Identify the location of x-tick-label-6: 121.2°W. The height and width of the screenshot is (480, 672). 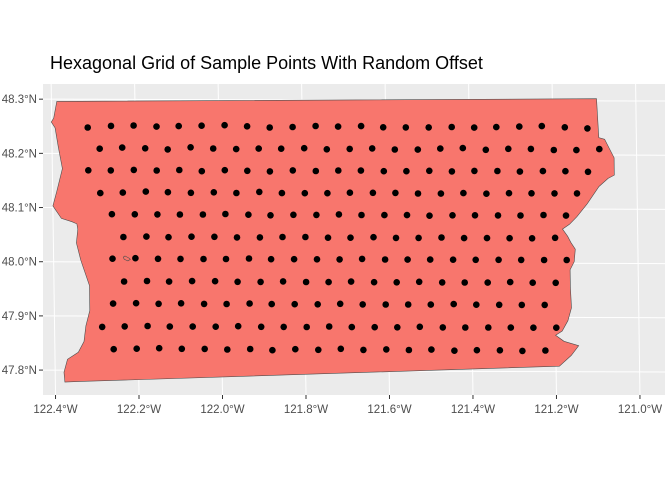
(556, 410).